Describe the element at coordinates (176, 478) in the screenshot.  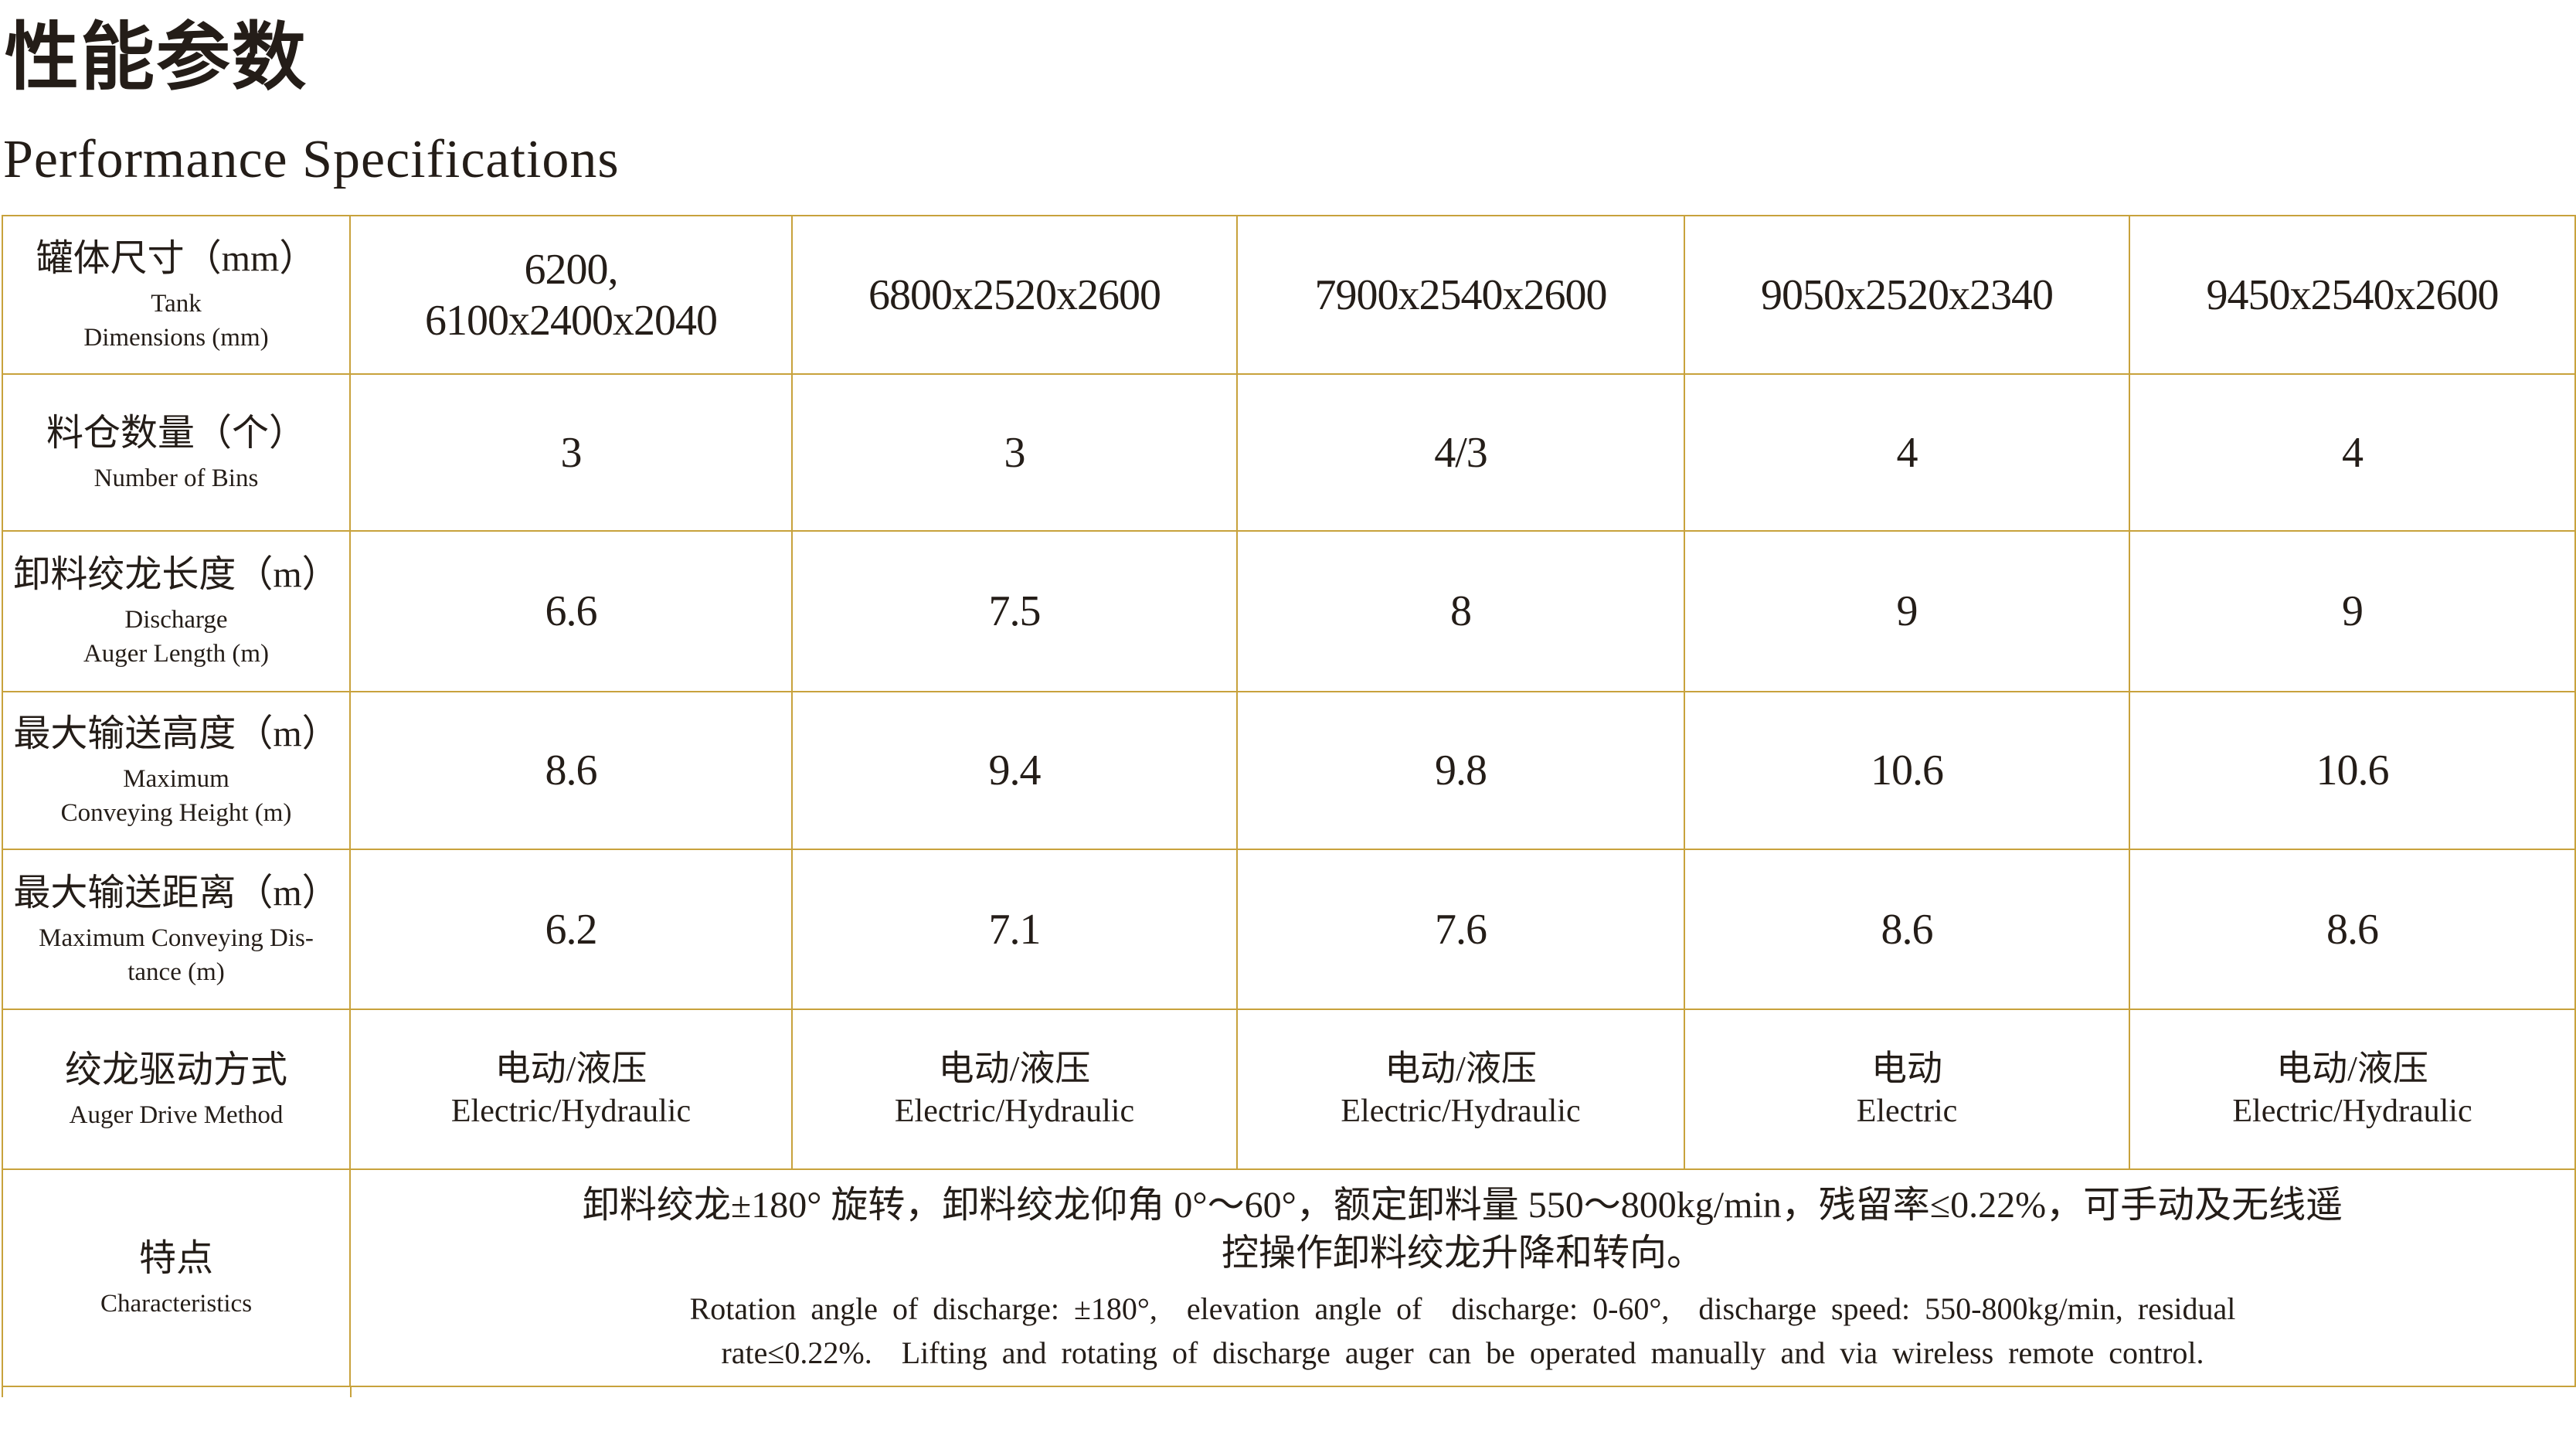
I see `row-label-en: Number of Bins` at that location.